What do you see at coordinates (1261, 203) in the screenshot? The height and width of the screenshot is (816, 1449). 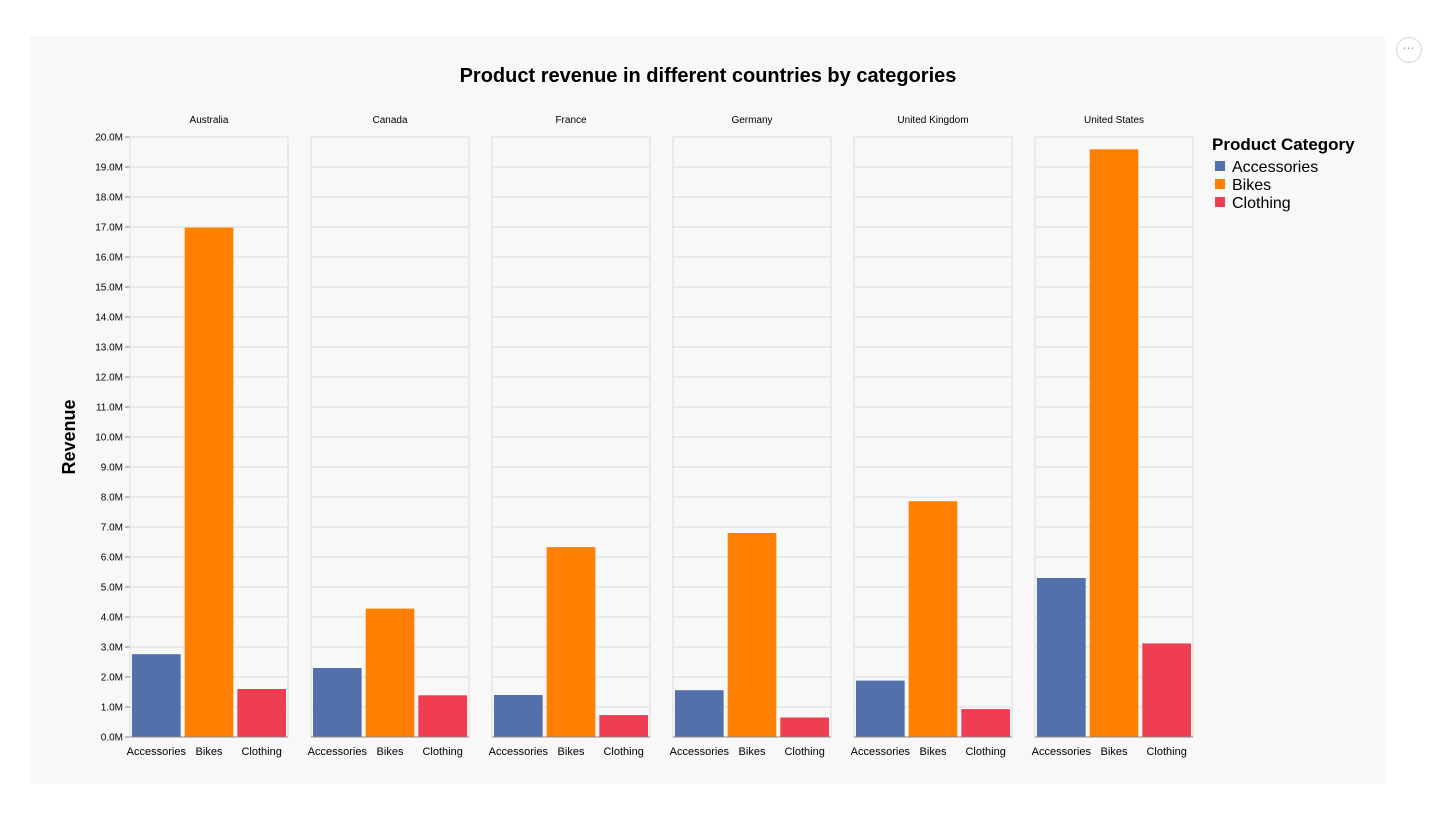 I see `legend-label: Clothing` at bounding box center [1261, 203].